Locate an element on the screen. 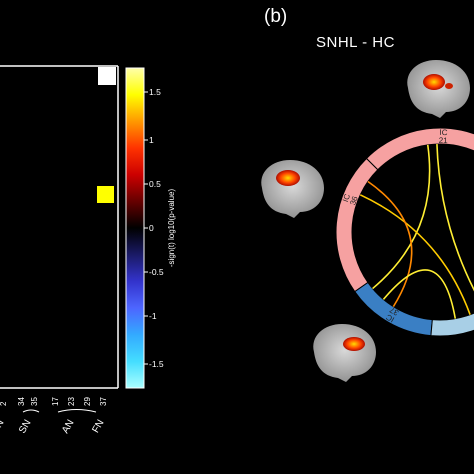 Image resolution: width=474 pixels, height=474 pixels. x-tick-label: 23 is located at coordinates (71, 401).